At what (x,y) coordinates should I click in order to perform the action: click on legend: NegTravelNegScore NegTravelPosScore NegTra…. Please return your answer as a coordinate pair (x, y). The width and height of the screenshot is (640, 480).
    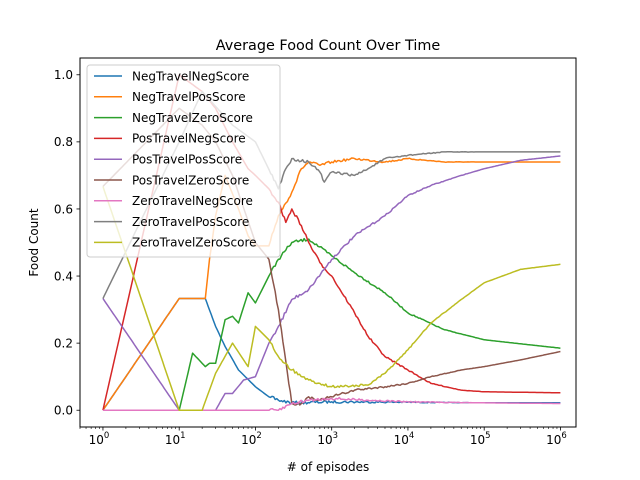
    Looking at the image, I should click on (183, 161).